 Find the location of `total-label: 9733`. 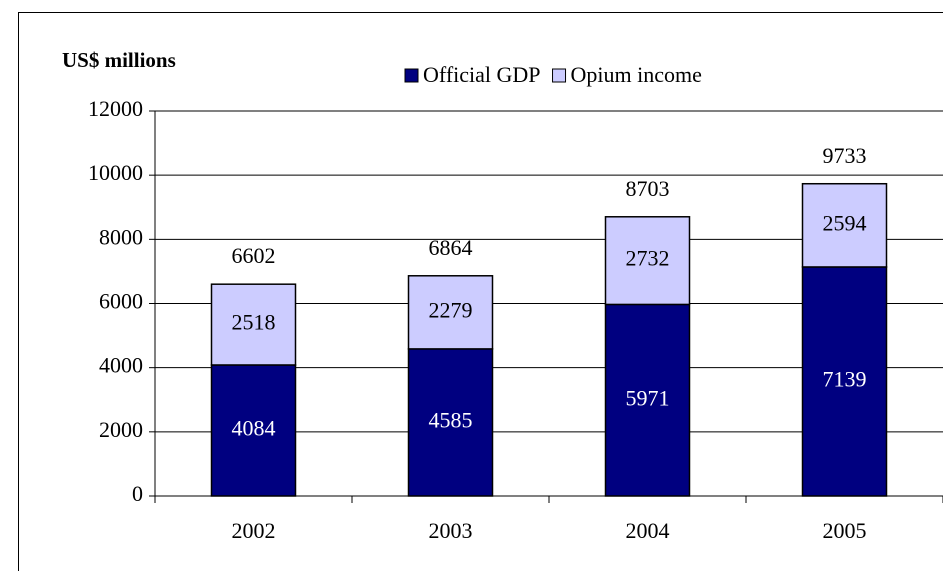

total-label: 9733 is located at coordinates (845, 155).